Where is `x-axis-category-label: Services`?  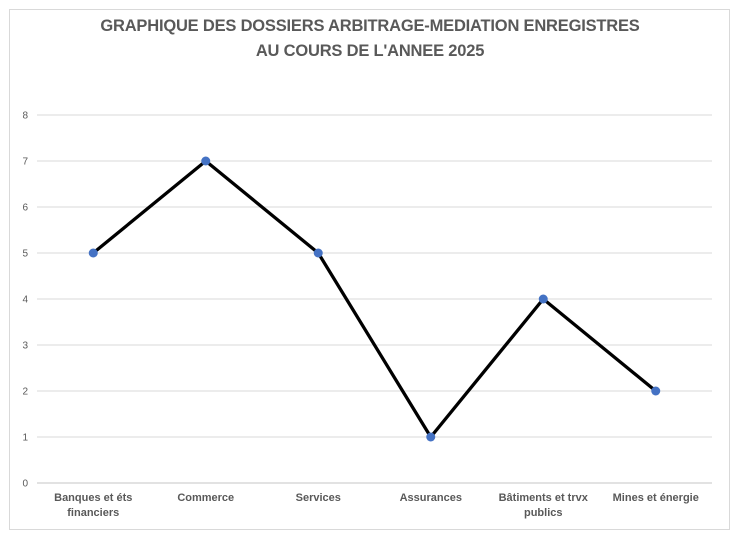 x-axis-category-label: Services is located at coordinates (318, 498).